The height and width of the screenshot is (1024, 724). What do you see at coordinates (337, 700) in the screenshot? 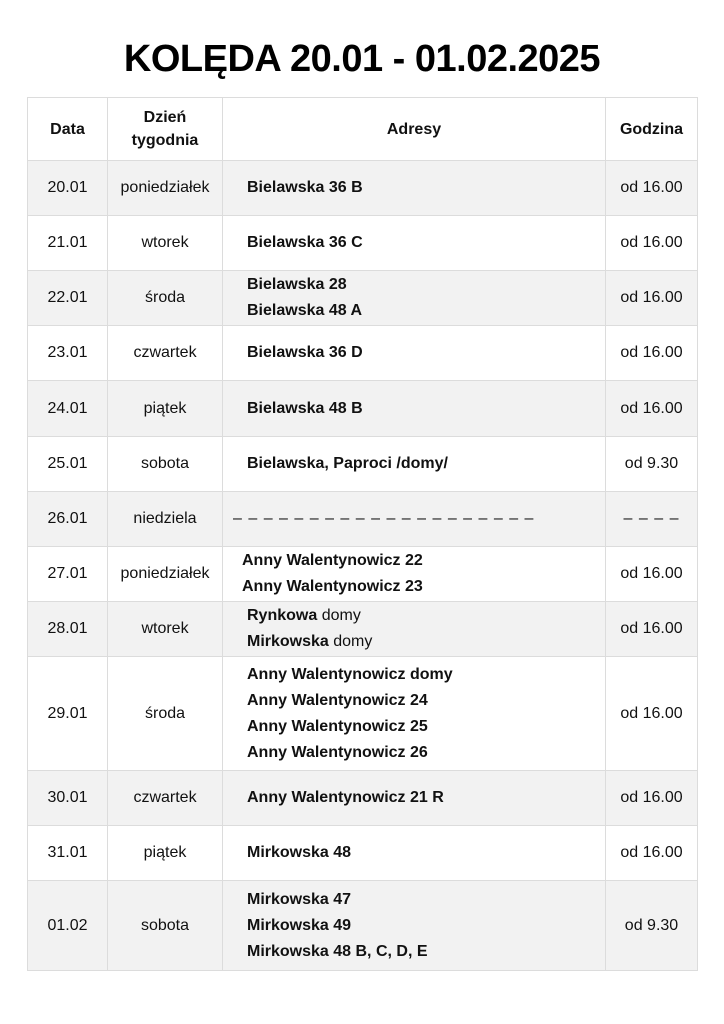
I see `address-street: Anny Walentynowicz 24` at bounding box center [337, 700].